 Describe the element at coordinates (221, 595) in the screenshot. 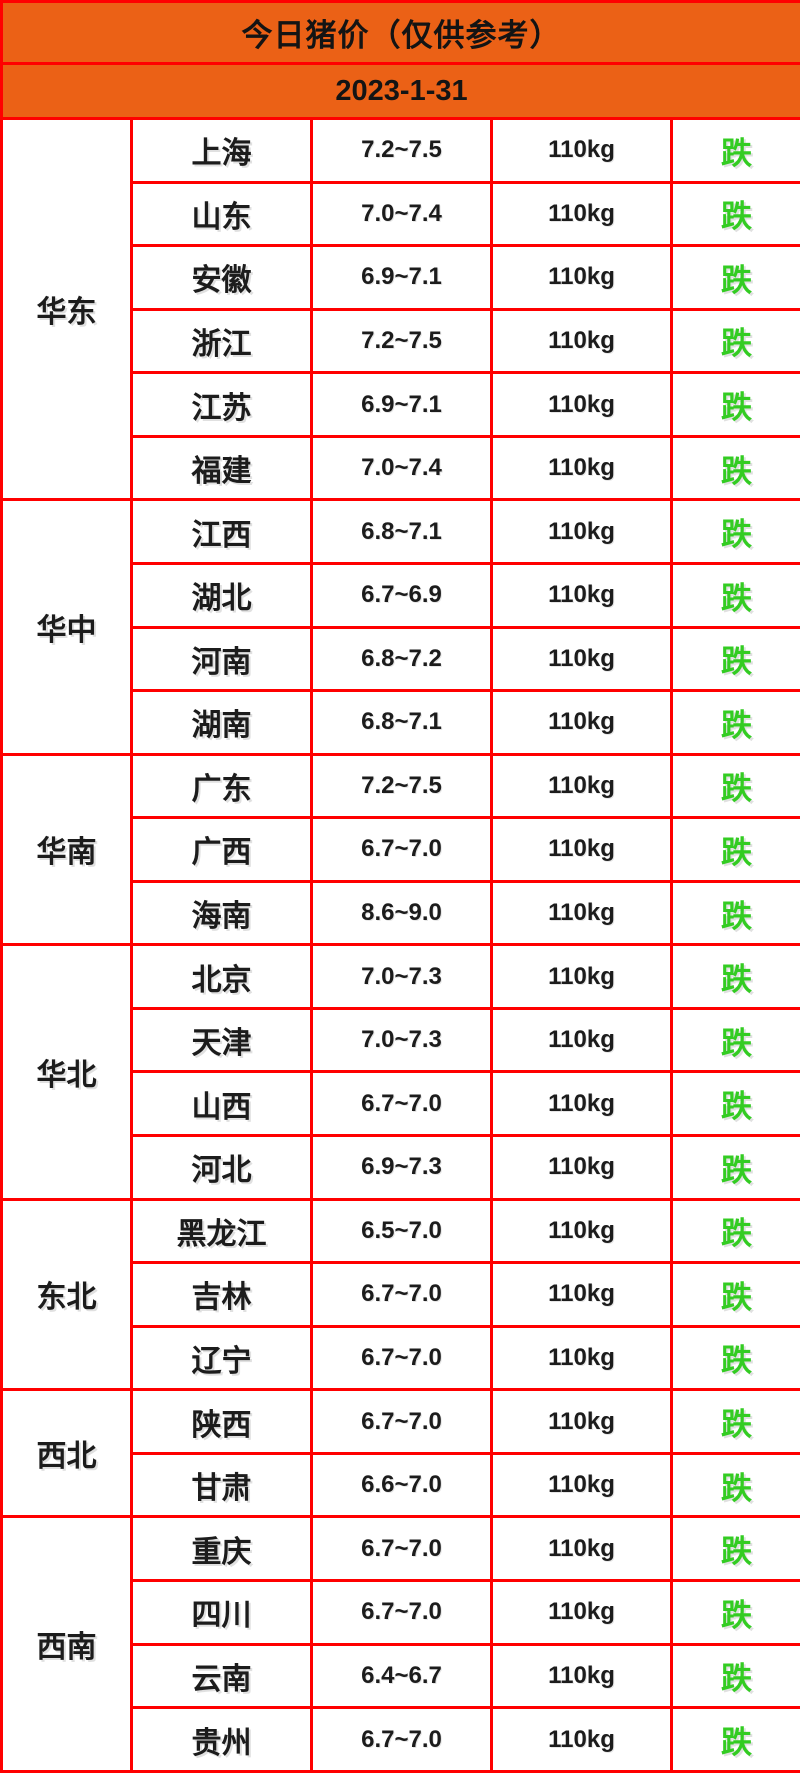

I see `province-cell: 湖北` at that location.